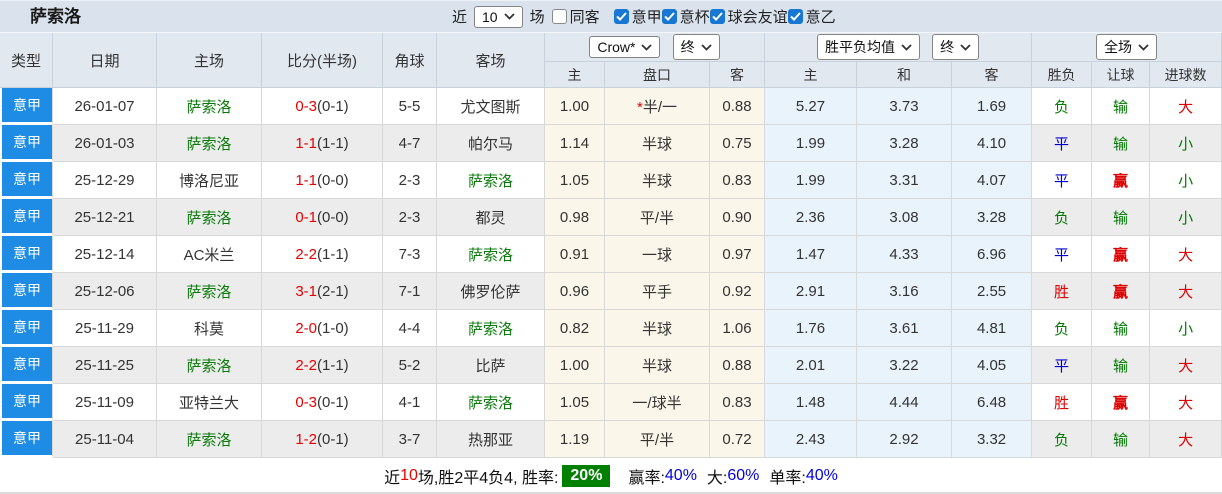  Describe the element at coordinates (55, 16) in the screenshot. I see `page-title: 萨索洛` at that location.